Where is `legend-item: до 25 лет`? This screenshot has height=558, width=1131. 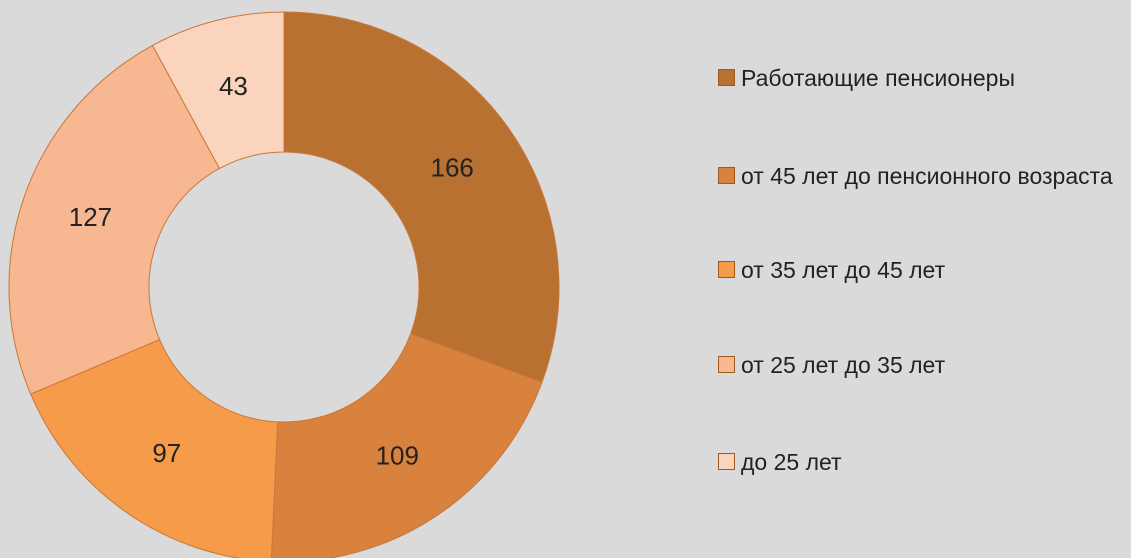 legend-item: до 25 лет is located at coordinates (780, 462).